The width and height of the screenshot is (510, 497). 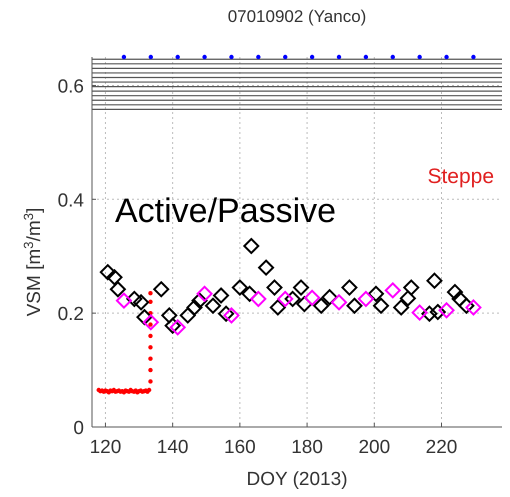 What do you see at coordinates (374, 447) in the screenshot?
I see `x-tick-label: 200` at bounding box center [374, 447].